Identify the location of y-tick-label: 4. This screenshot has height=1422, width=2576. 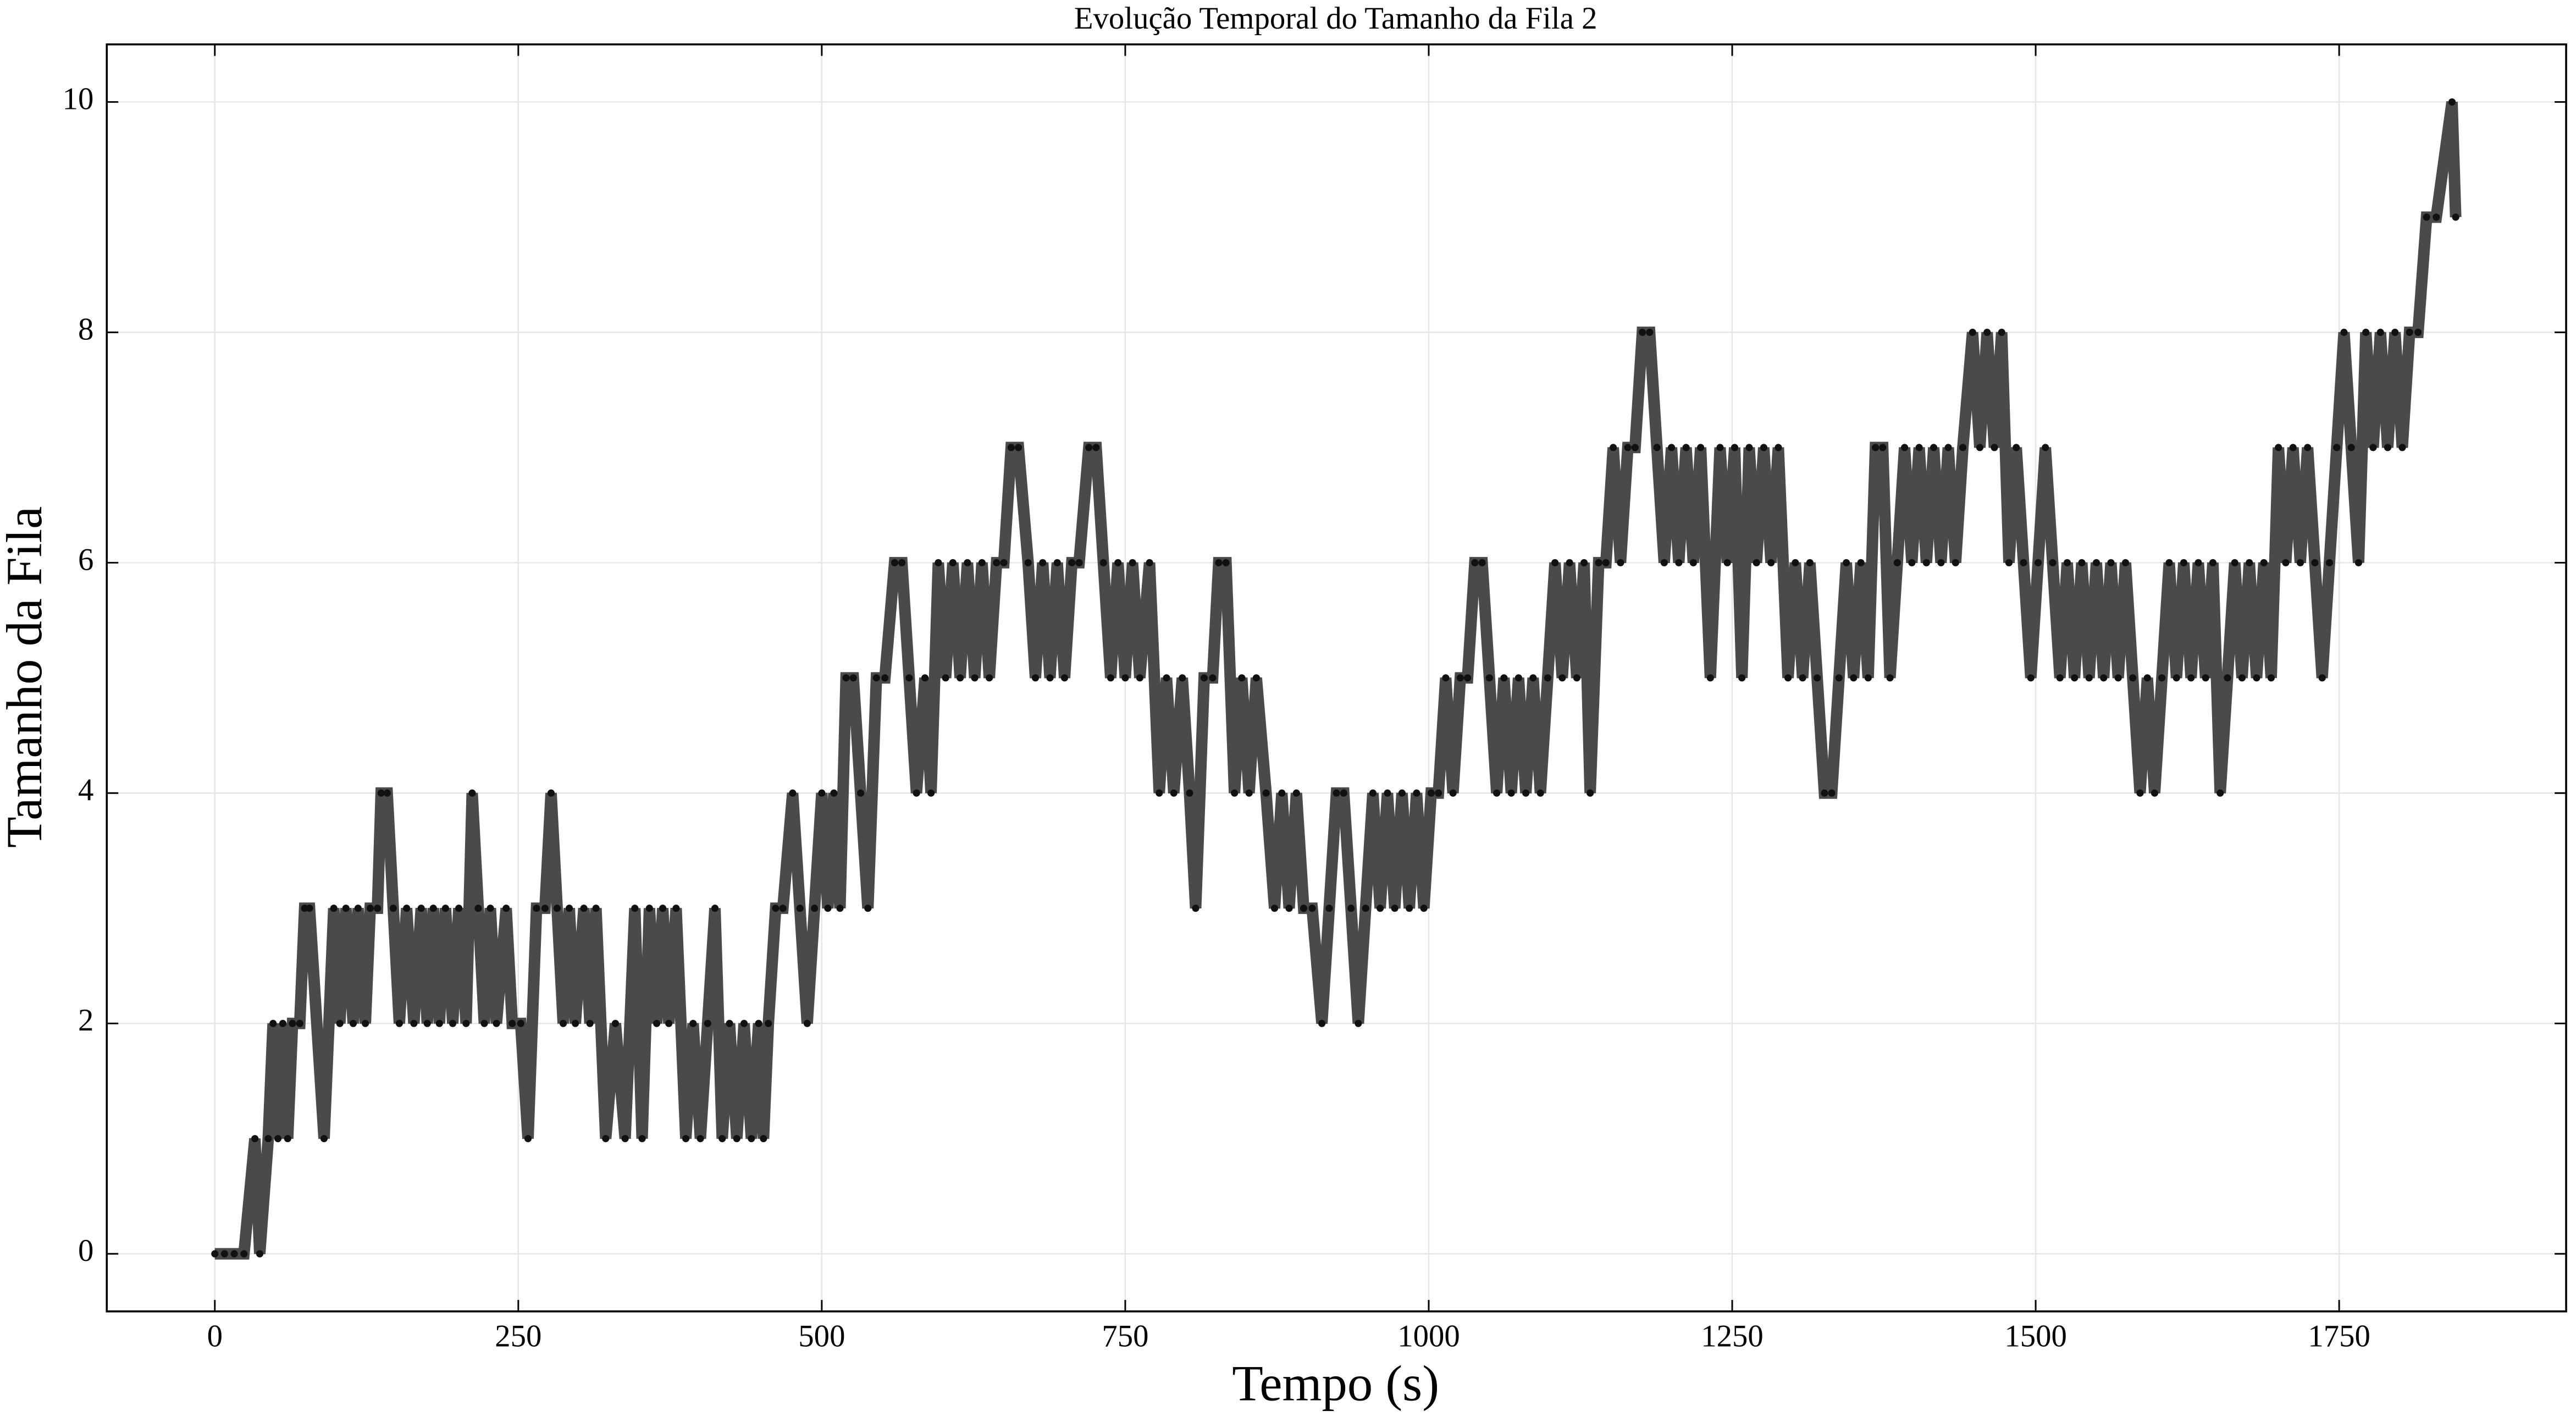
(85, 790).